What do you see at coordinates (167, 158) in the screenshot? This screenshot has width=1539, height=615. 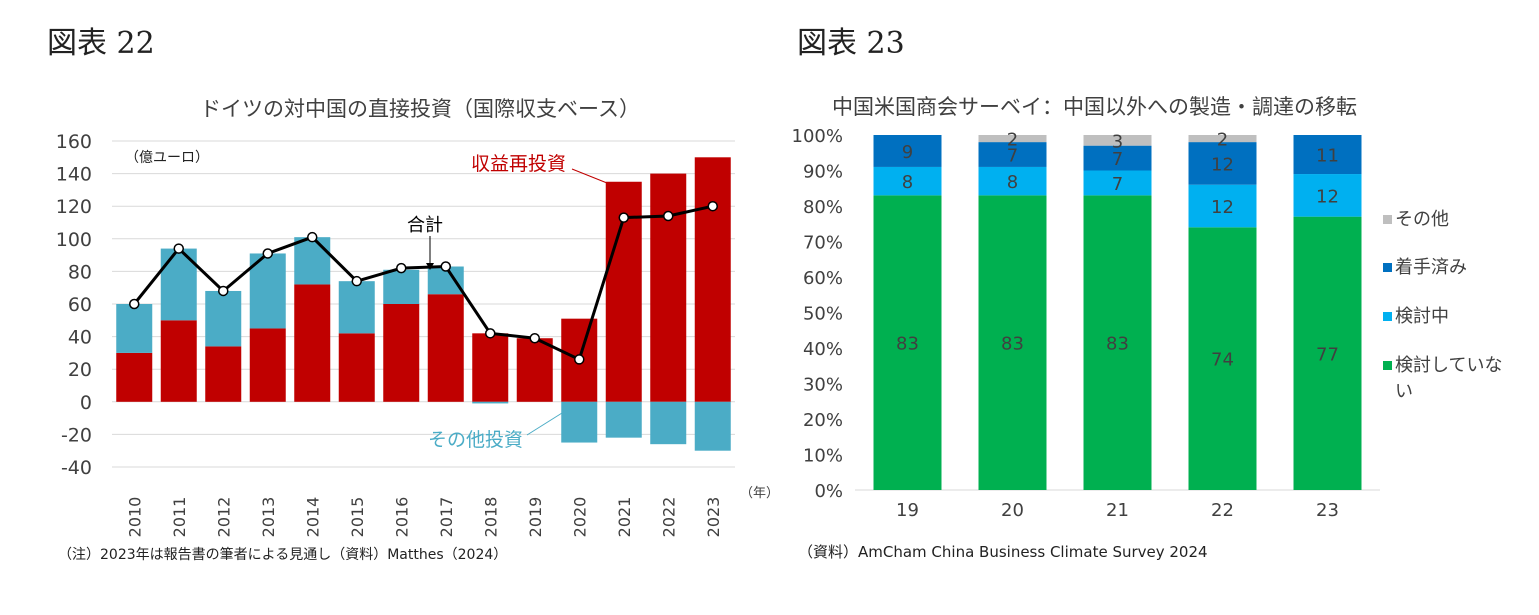 I see `unit-label: （億ユーロ）` at bounding box center [167, 158].